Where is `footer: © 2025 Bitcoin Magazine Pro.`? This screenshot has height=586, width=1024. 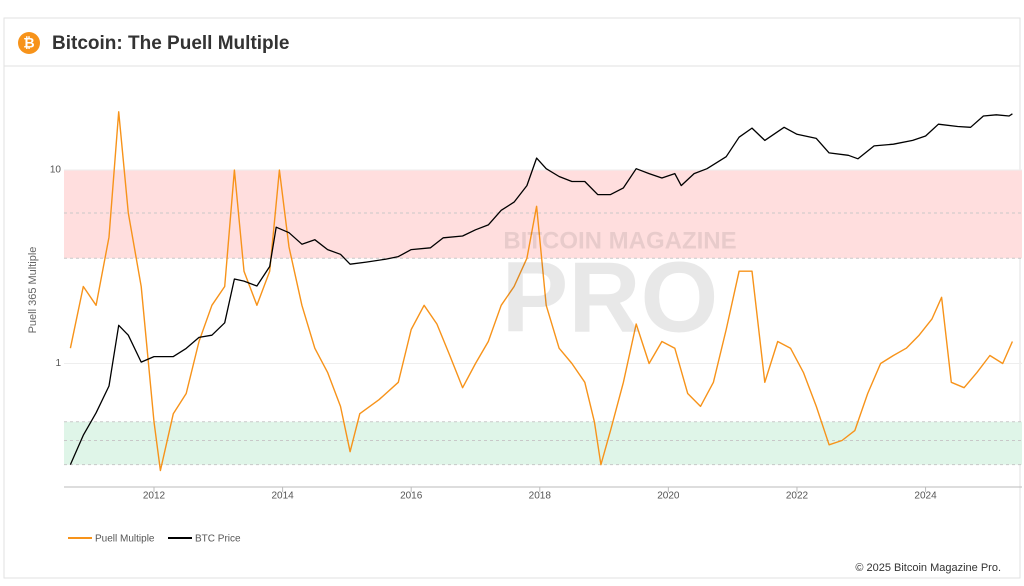
footer: © 2025 Bitcoin Magazine Pro. is located at coordinates (928, 568).